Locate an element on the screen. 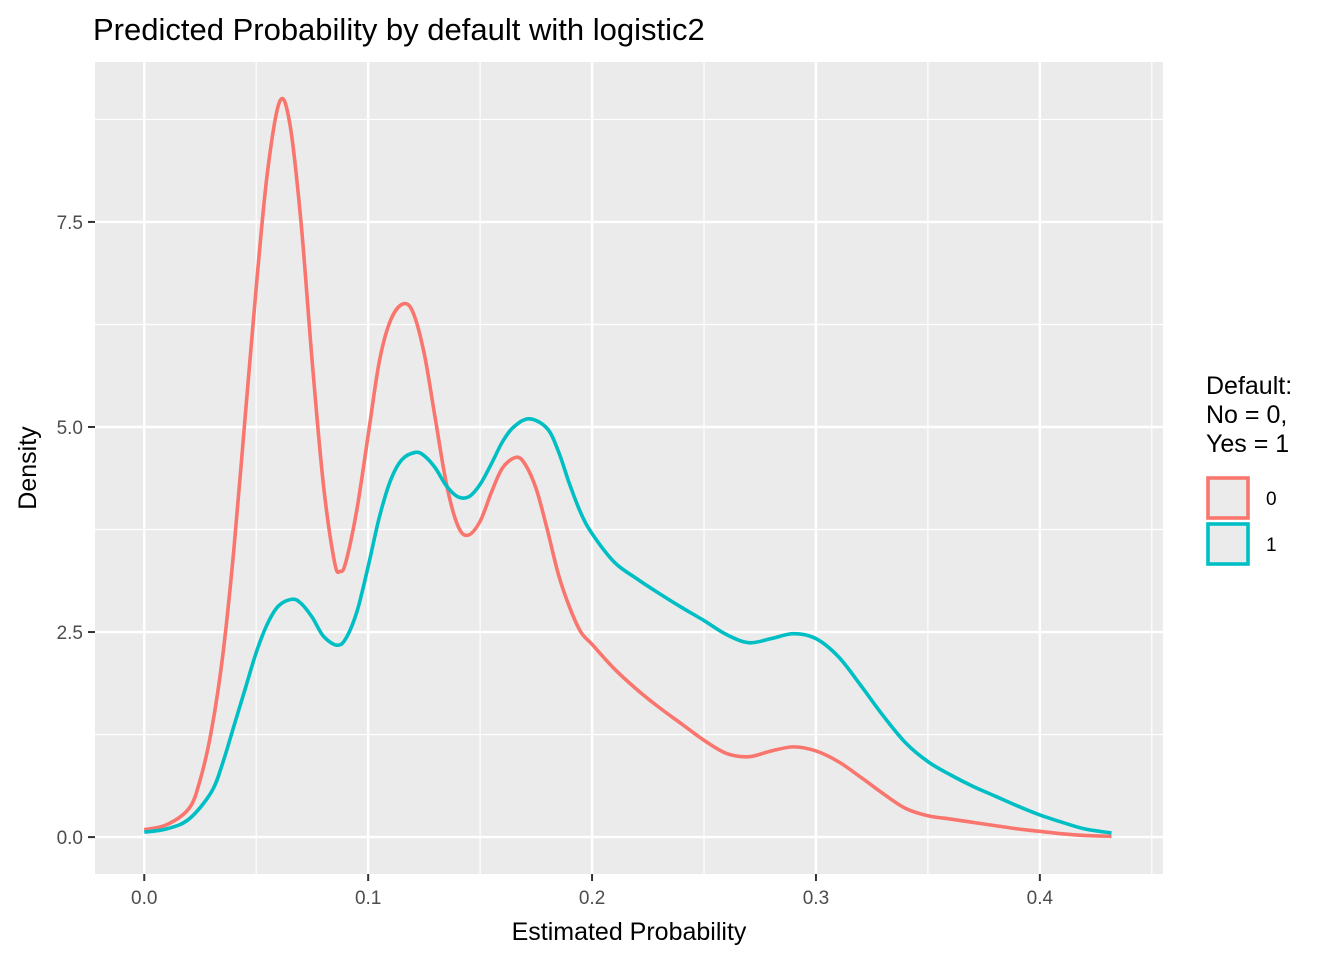 Image resolution: width=1344 pixels, height=960 pixels. x-tick-label-0: 0.0 is located at coordinates (144, 898).